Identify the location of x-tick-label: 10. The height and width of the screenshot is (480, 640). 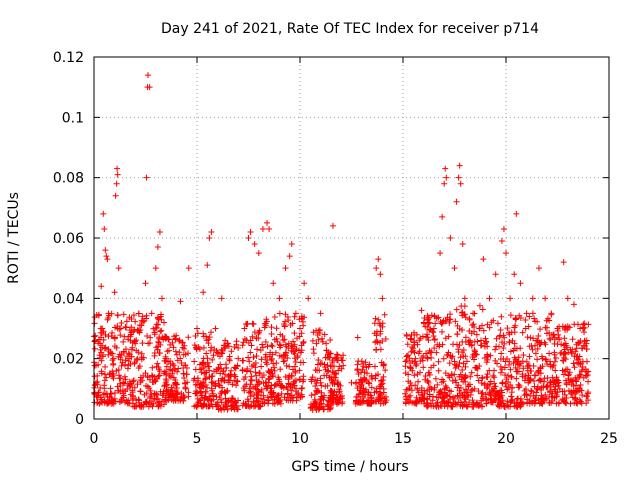
(300, 439).